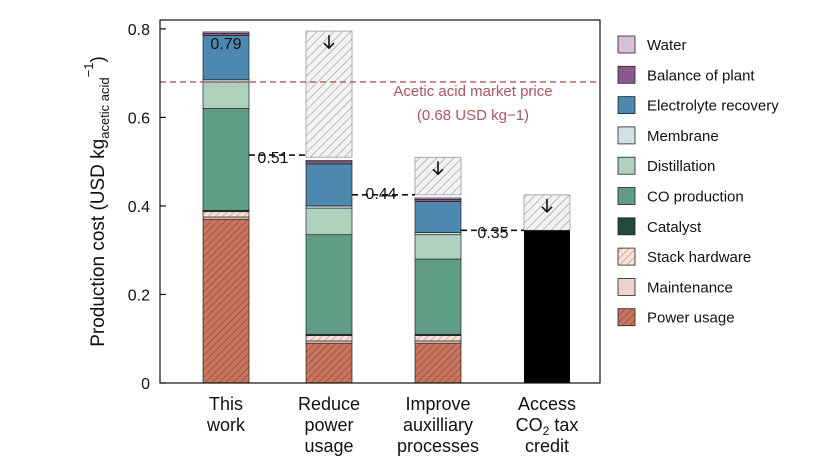  What do you see at coordinates (695, 197) in the screenshot?
I see `legend-label-co-production: CO production` at bounding box center [695, 197].